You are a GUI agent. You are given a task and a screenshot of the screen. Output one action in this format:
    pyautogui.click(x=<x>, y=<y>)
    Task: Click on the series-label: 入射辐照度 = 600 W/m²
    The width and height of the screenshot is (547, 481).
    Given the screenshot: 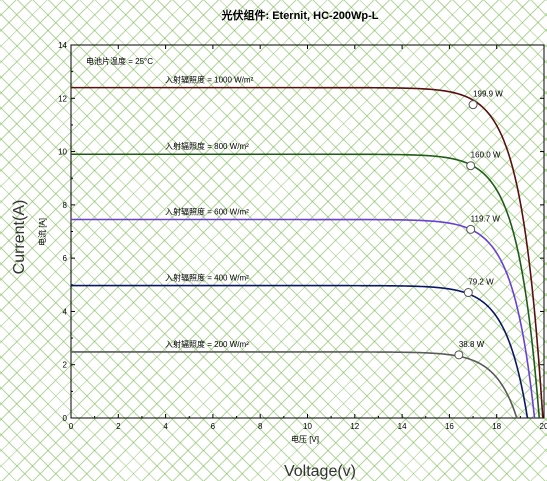 What is the action you would take?
    pyautogui.click(x=207, y=212)
    